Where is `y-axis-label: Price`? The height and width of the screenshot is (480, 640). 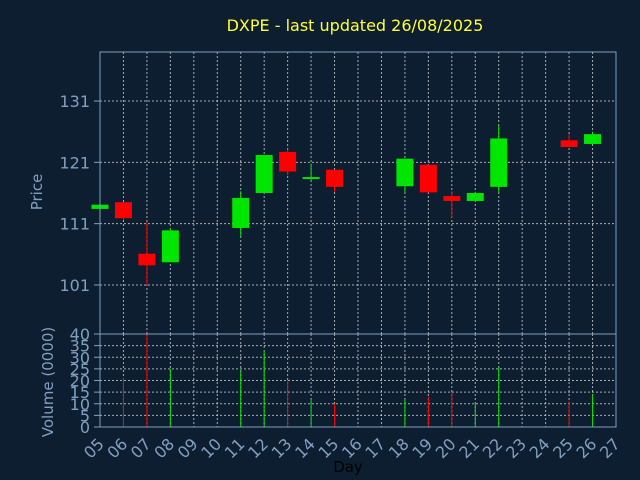
y-axis-label: Price is located at coordinates (37, 192).